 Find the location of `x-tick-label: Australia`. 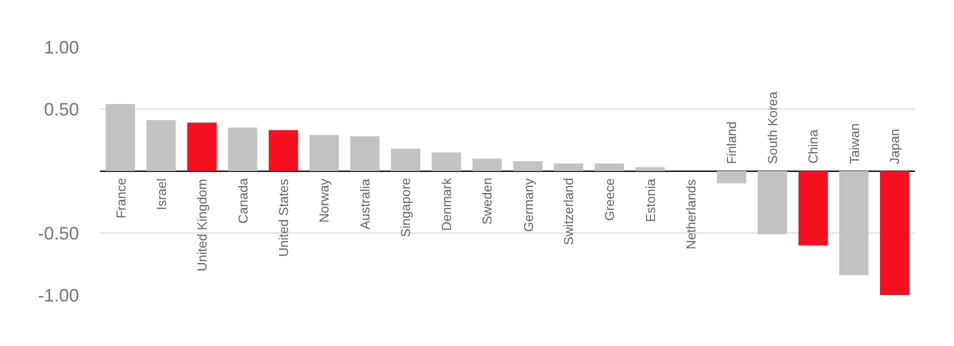

x-tick-label: Australia is located at coordinates (364, 204).